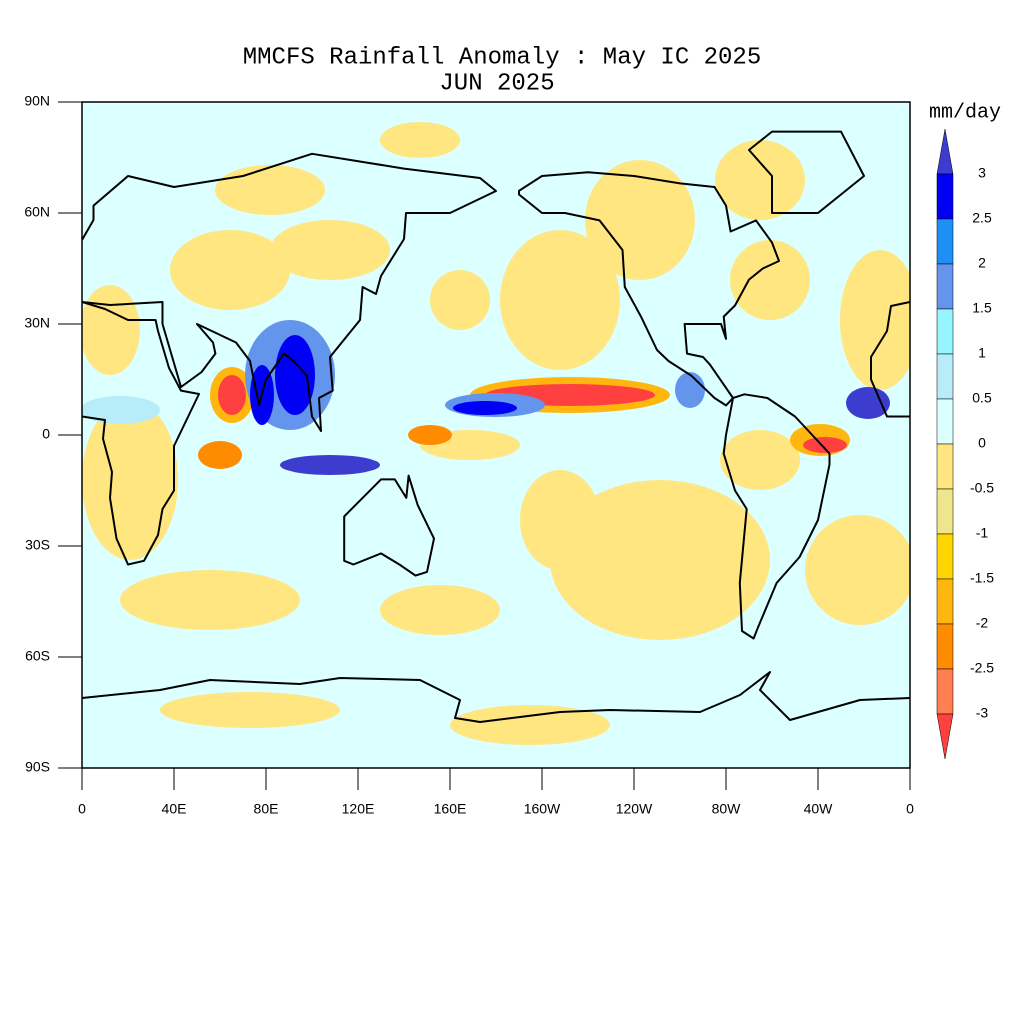 This screenshot has width=1024, height=1029. Describe the element at coordinates (982, 623) in the screenshot. I see `colorbar-label: -2` at that location.